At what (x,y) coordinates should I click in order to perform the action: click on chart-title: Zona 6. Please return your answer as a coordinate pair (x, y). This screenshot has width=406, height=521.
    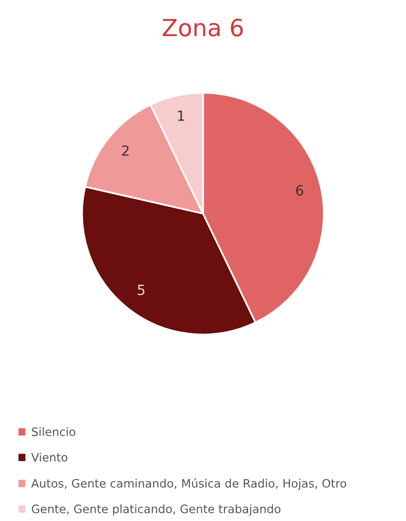
    Looking at the image, I should click on (202, 27).